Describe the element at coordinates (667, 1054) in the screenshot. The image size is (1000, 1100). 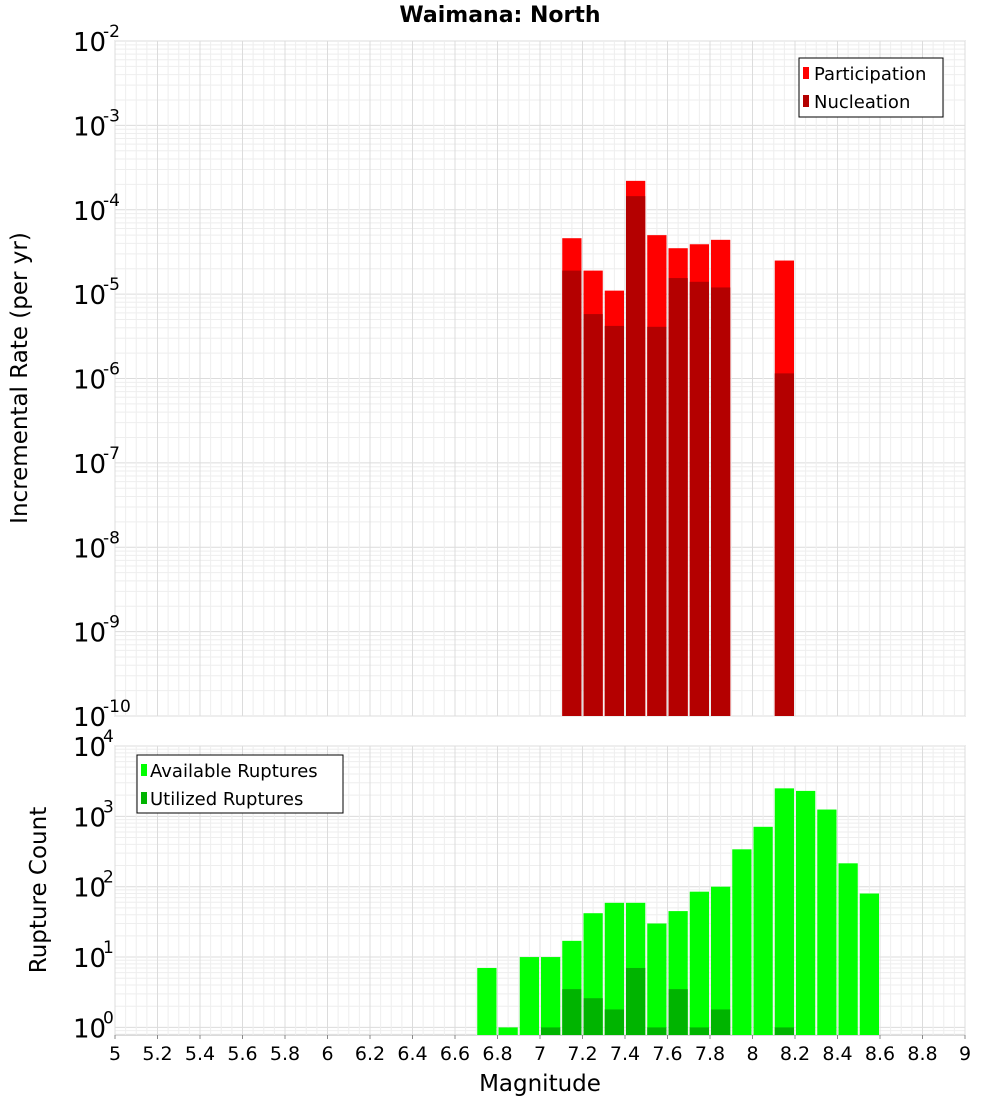
I see `x-tick-label: 7.6` at that location.